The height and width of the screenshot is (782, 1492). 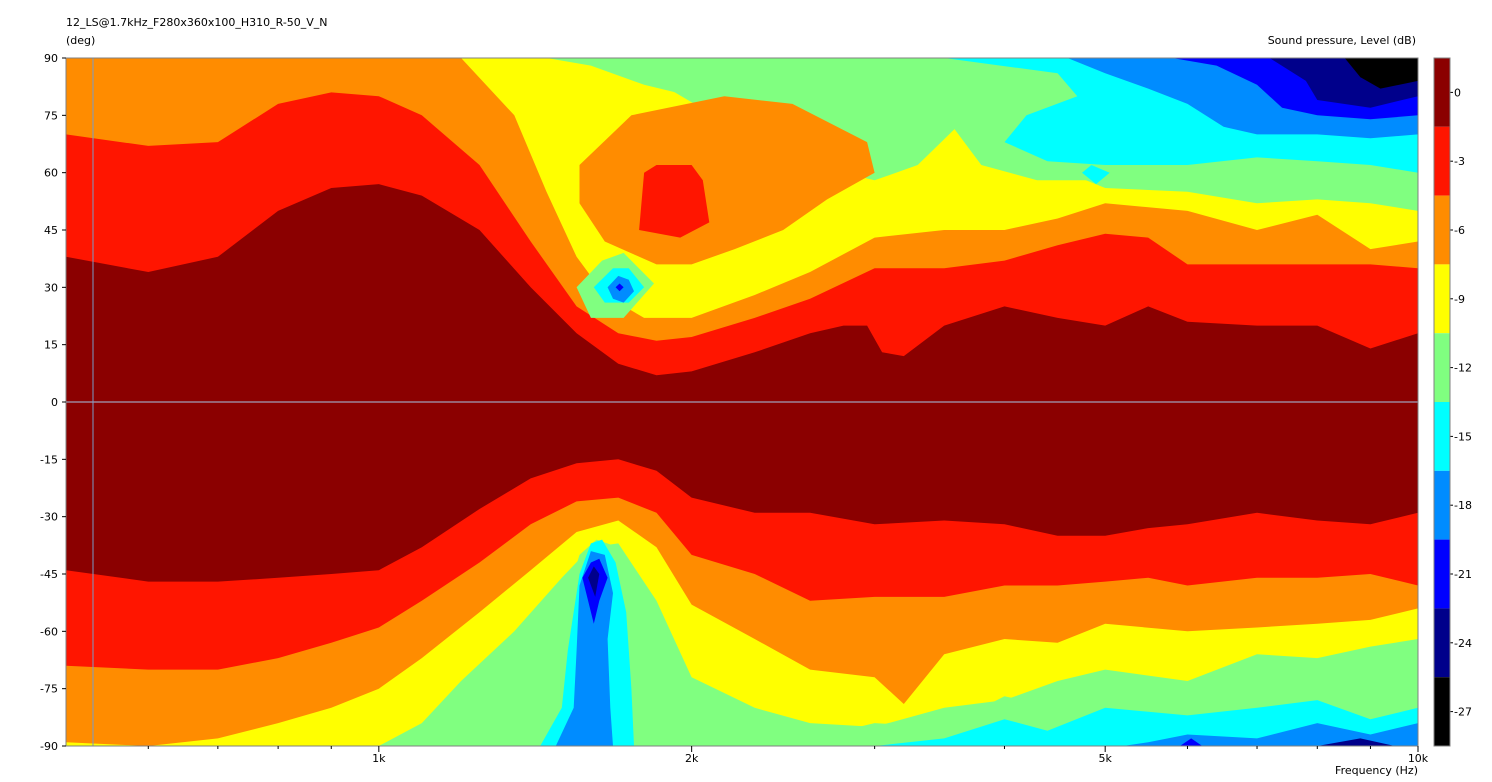 I want to click on y-tick-label: 0, so click(x=54, y=402).